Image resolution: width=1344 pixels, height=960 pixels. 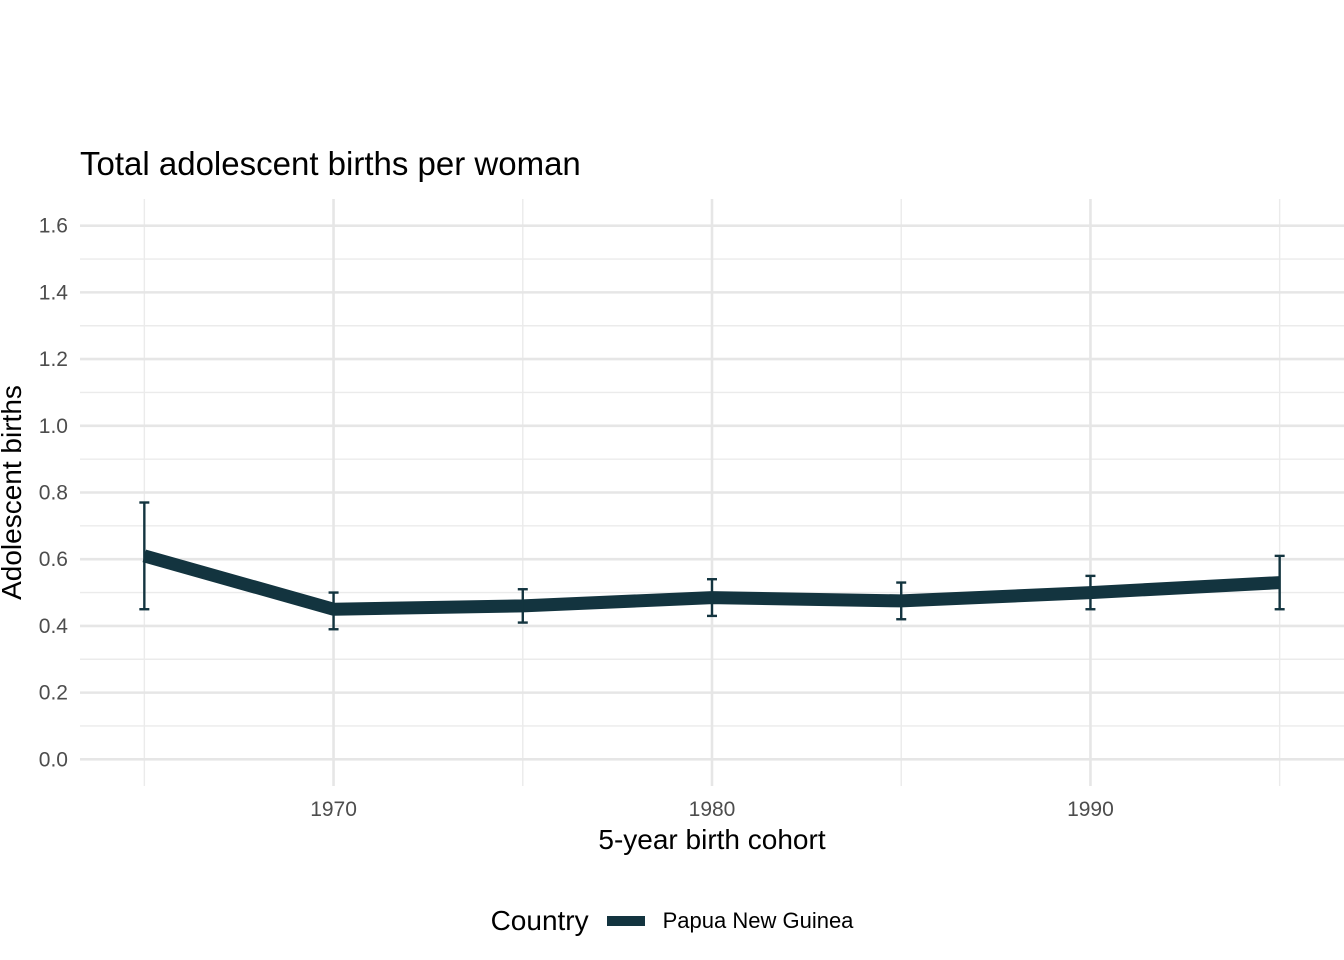 I want to click on y-tick-label: 0.0, so click(x=53, y=759).